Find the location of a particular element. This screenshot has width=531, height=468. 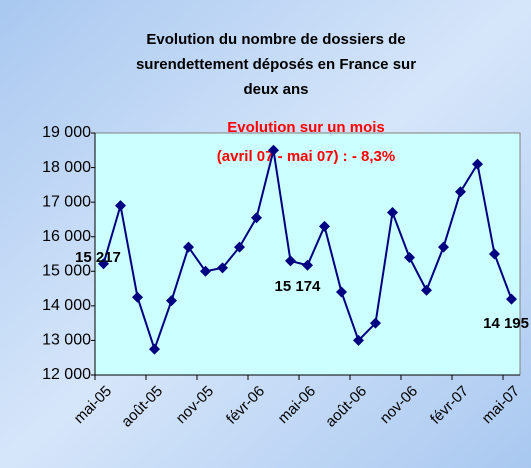

data-label: 14 195 is located at coordinates (506, 323).